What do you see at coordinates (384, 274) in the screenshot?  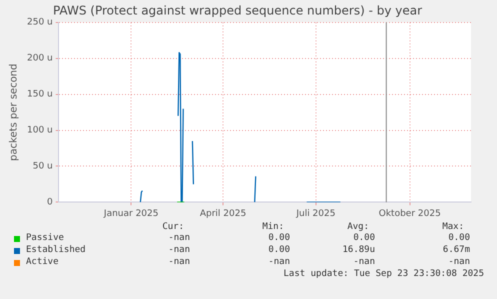 I see `text: Last update: Tue Sep 23 23:30:08 2025` at bounding box center [384, 274].